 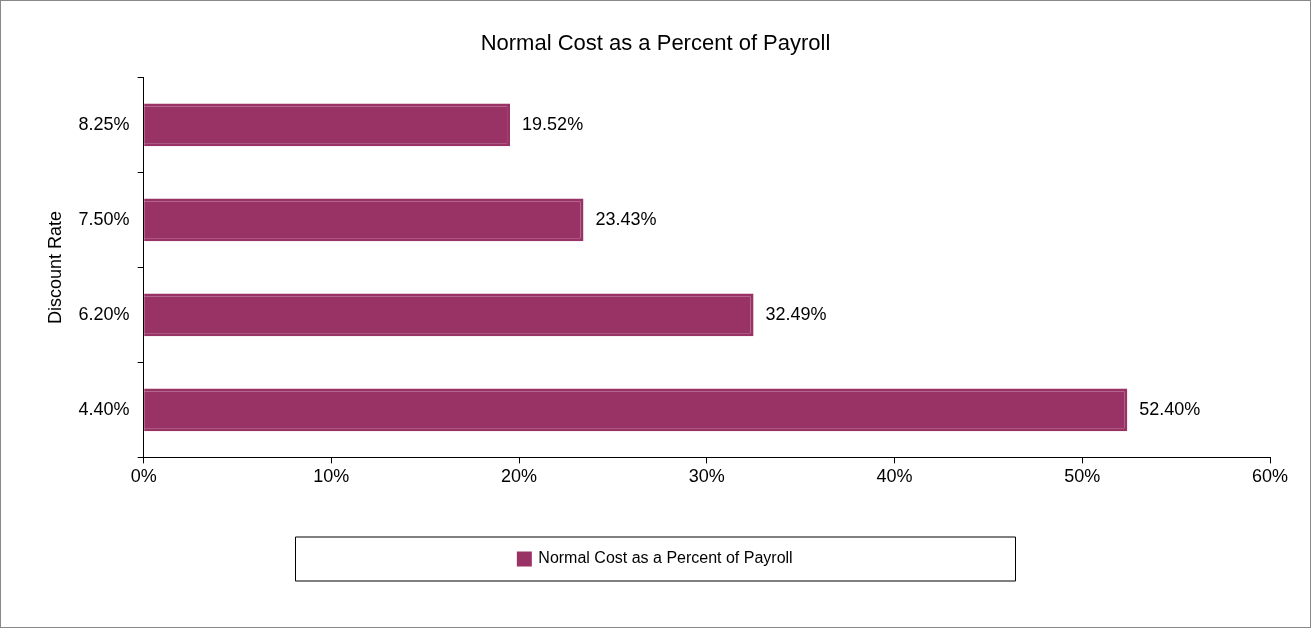 What do you see at coordinates (1170, 408) in the screenshot?
I see `data-label: 52.40%` at bounding box center [1170, 408].